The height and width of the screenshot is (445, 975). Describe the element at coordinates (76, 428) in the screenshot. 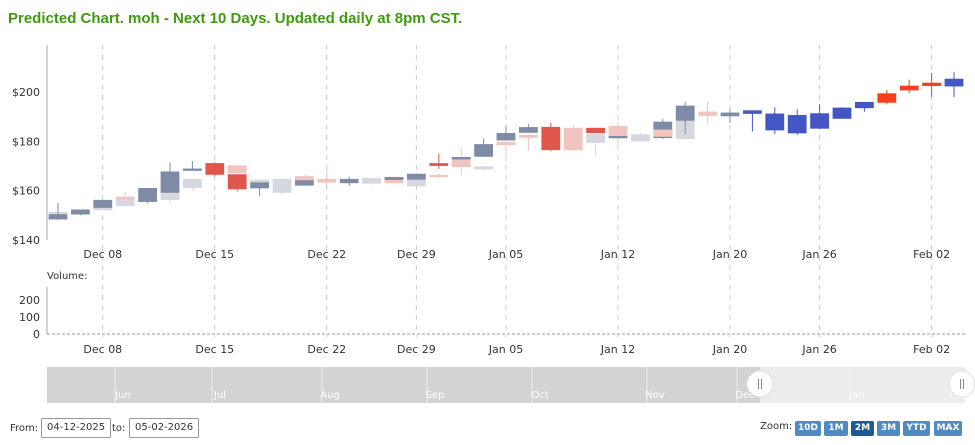

I see `from-date-input: 04-12-2025` at that location.